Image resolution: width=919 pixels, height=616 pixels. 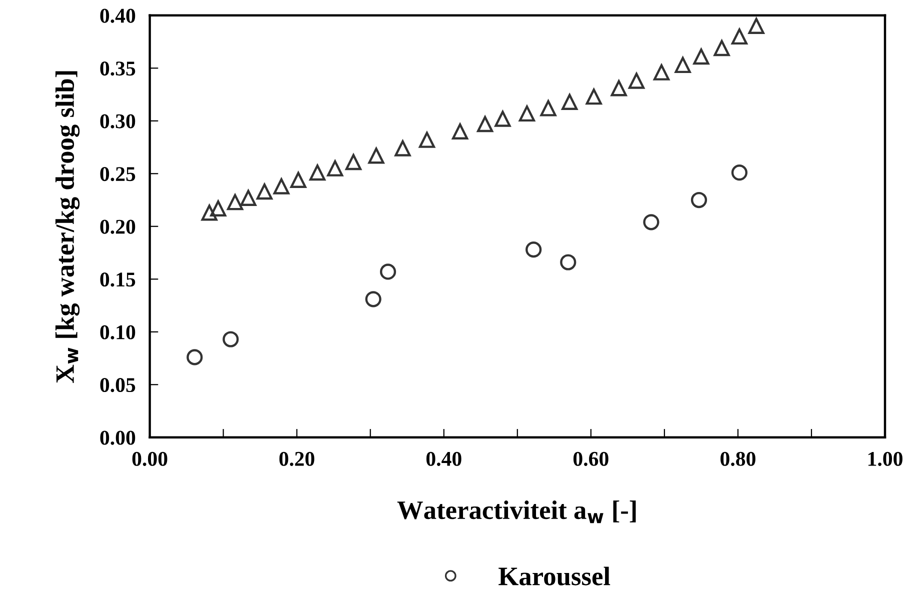 What do you see at coordinates (738, 459) in the screenshot?
I see `x-tick-label: 0.80` at bounding box center [738, 459].